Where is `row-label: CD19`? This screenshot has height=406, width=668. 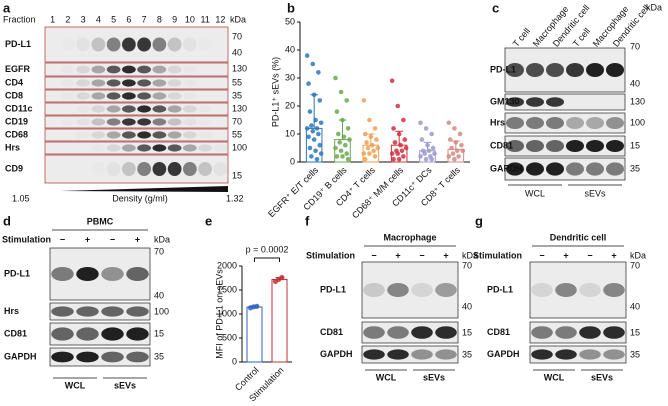
row-label: CD19 is located at coordinates (16, 121).